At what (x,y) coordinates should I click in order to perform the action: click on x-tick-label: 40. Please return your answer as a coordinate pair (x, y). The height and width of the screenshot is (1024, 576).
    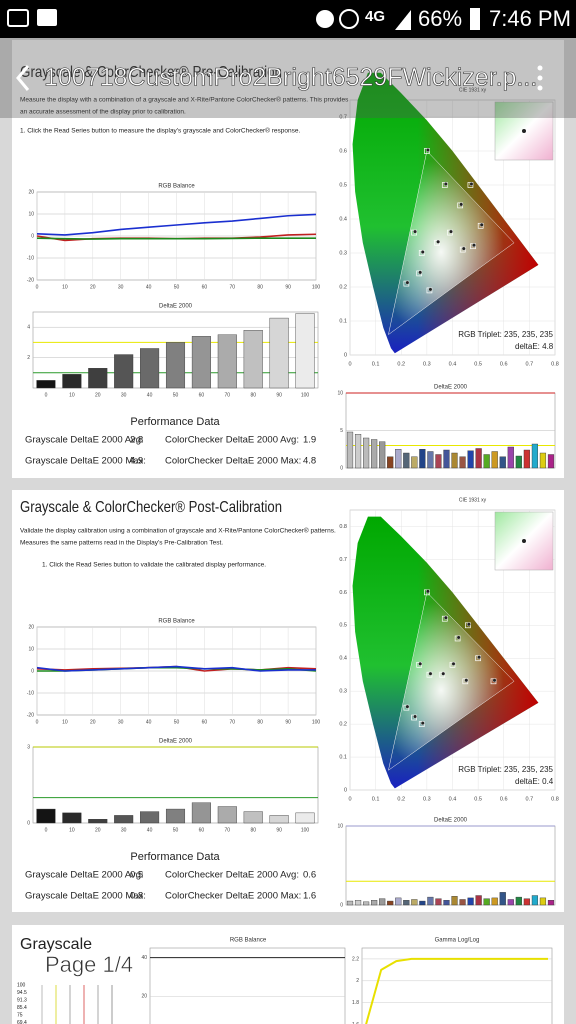
    Looking at the image, I should click on (149, 287).